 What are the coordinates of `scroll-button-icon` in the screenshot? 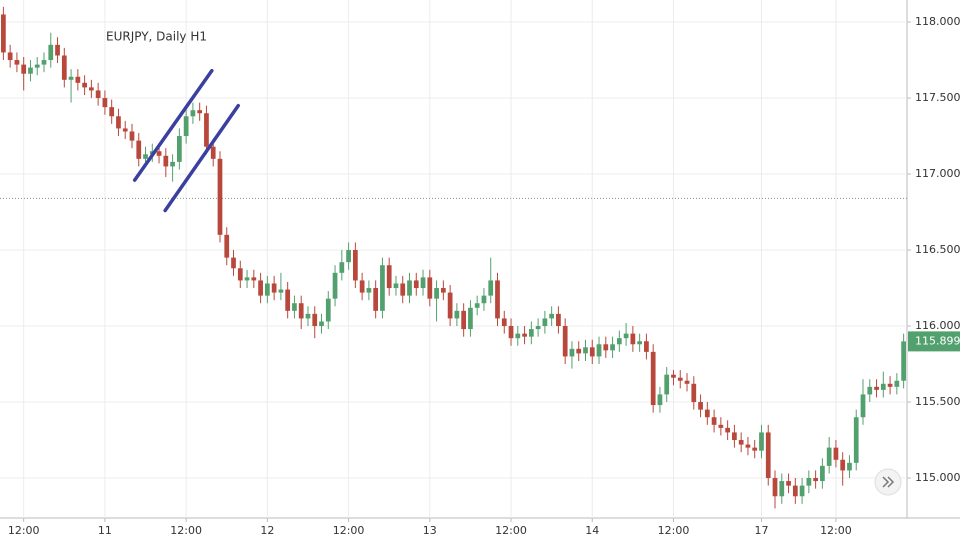 It's located at (888, 482).